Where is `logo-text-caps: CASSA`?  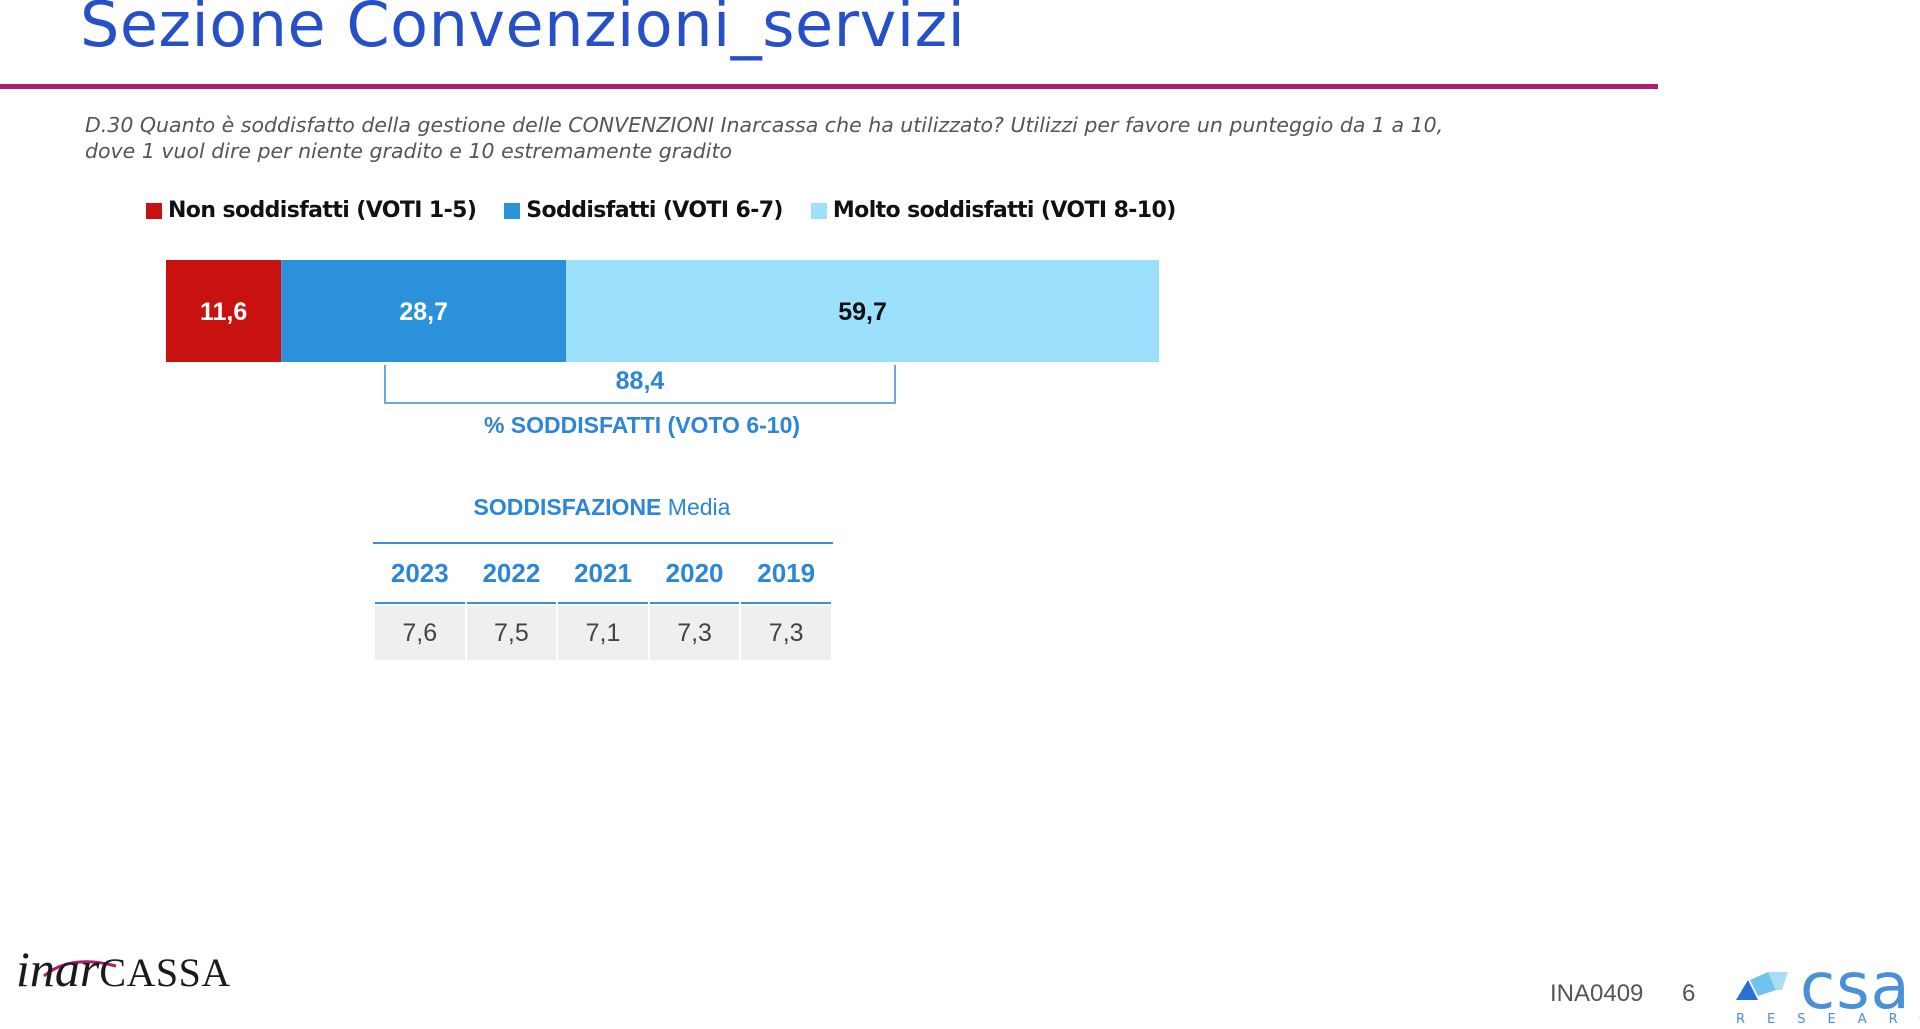
logo-text-caps: CASSA is located at coordinates (165, 972).